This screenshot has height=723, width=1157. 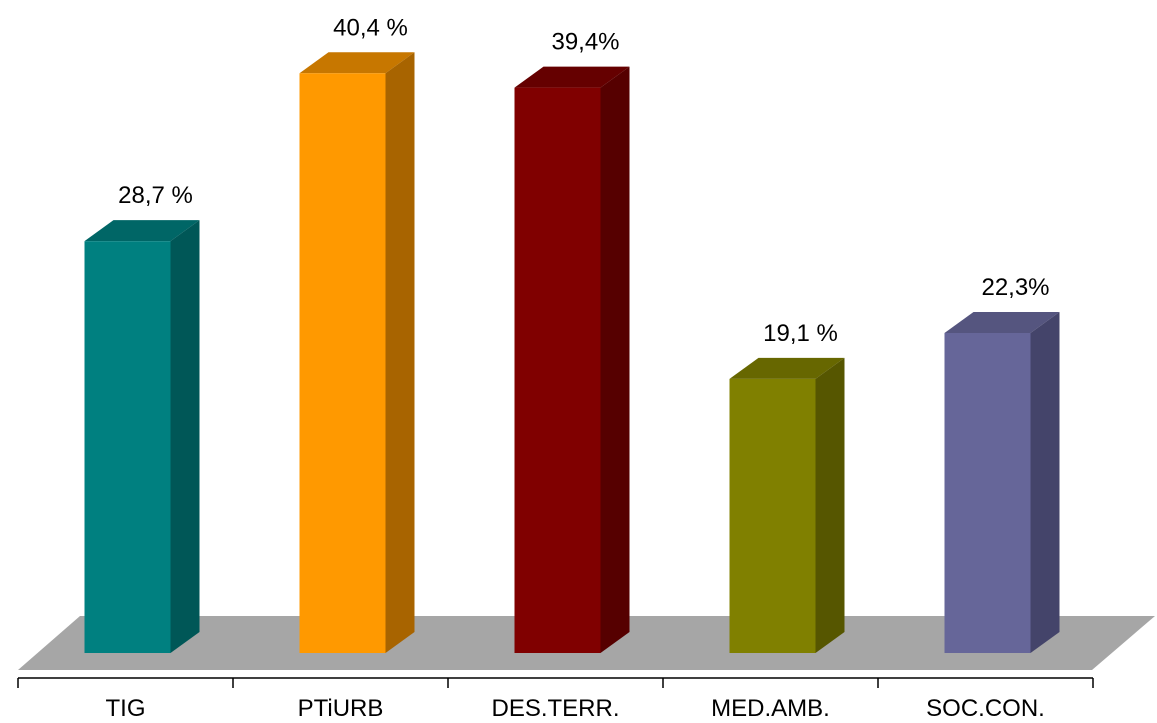 What do you see at coordinates (772, 515) in the screenshot?
I see `bar-front-med-amb` at bounding box center [772, 515].